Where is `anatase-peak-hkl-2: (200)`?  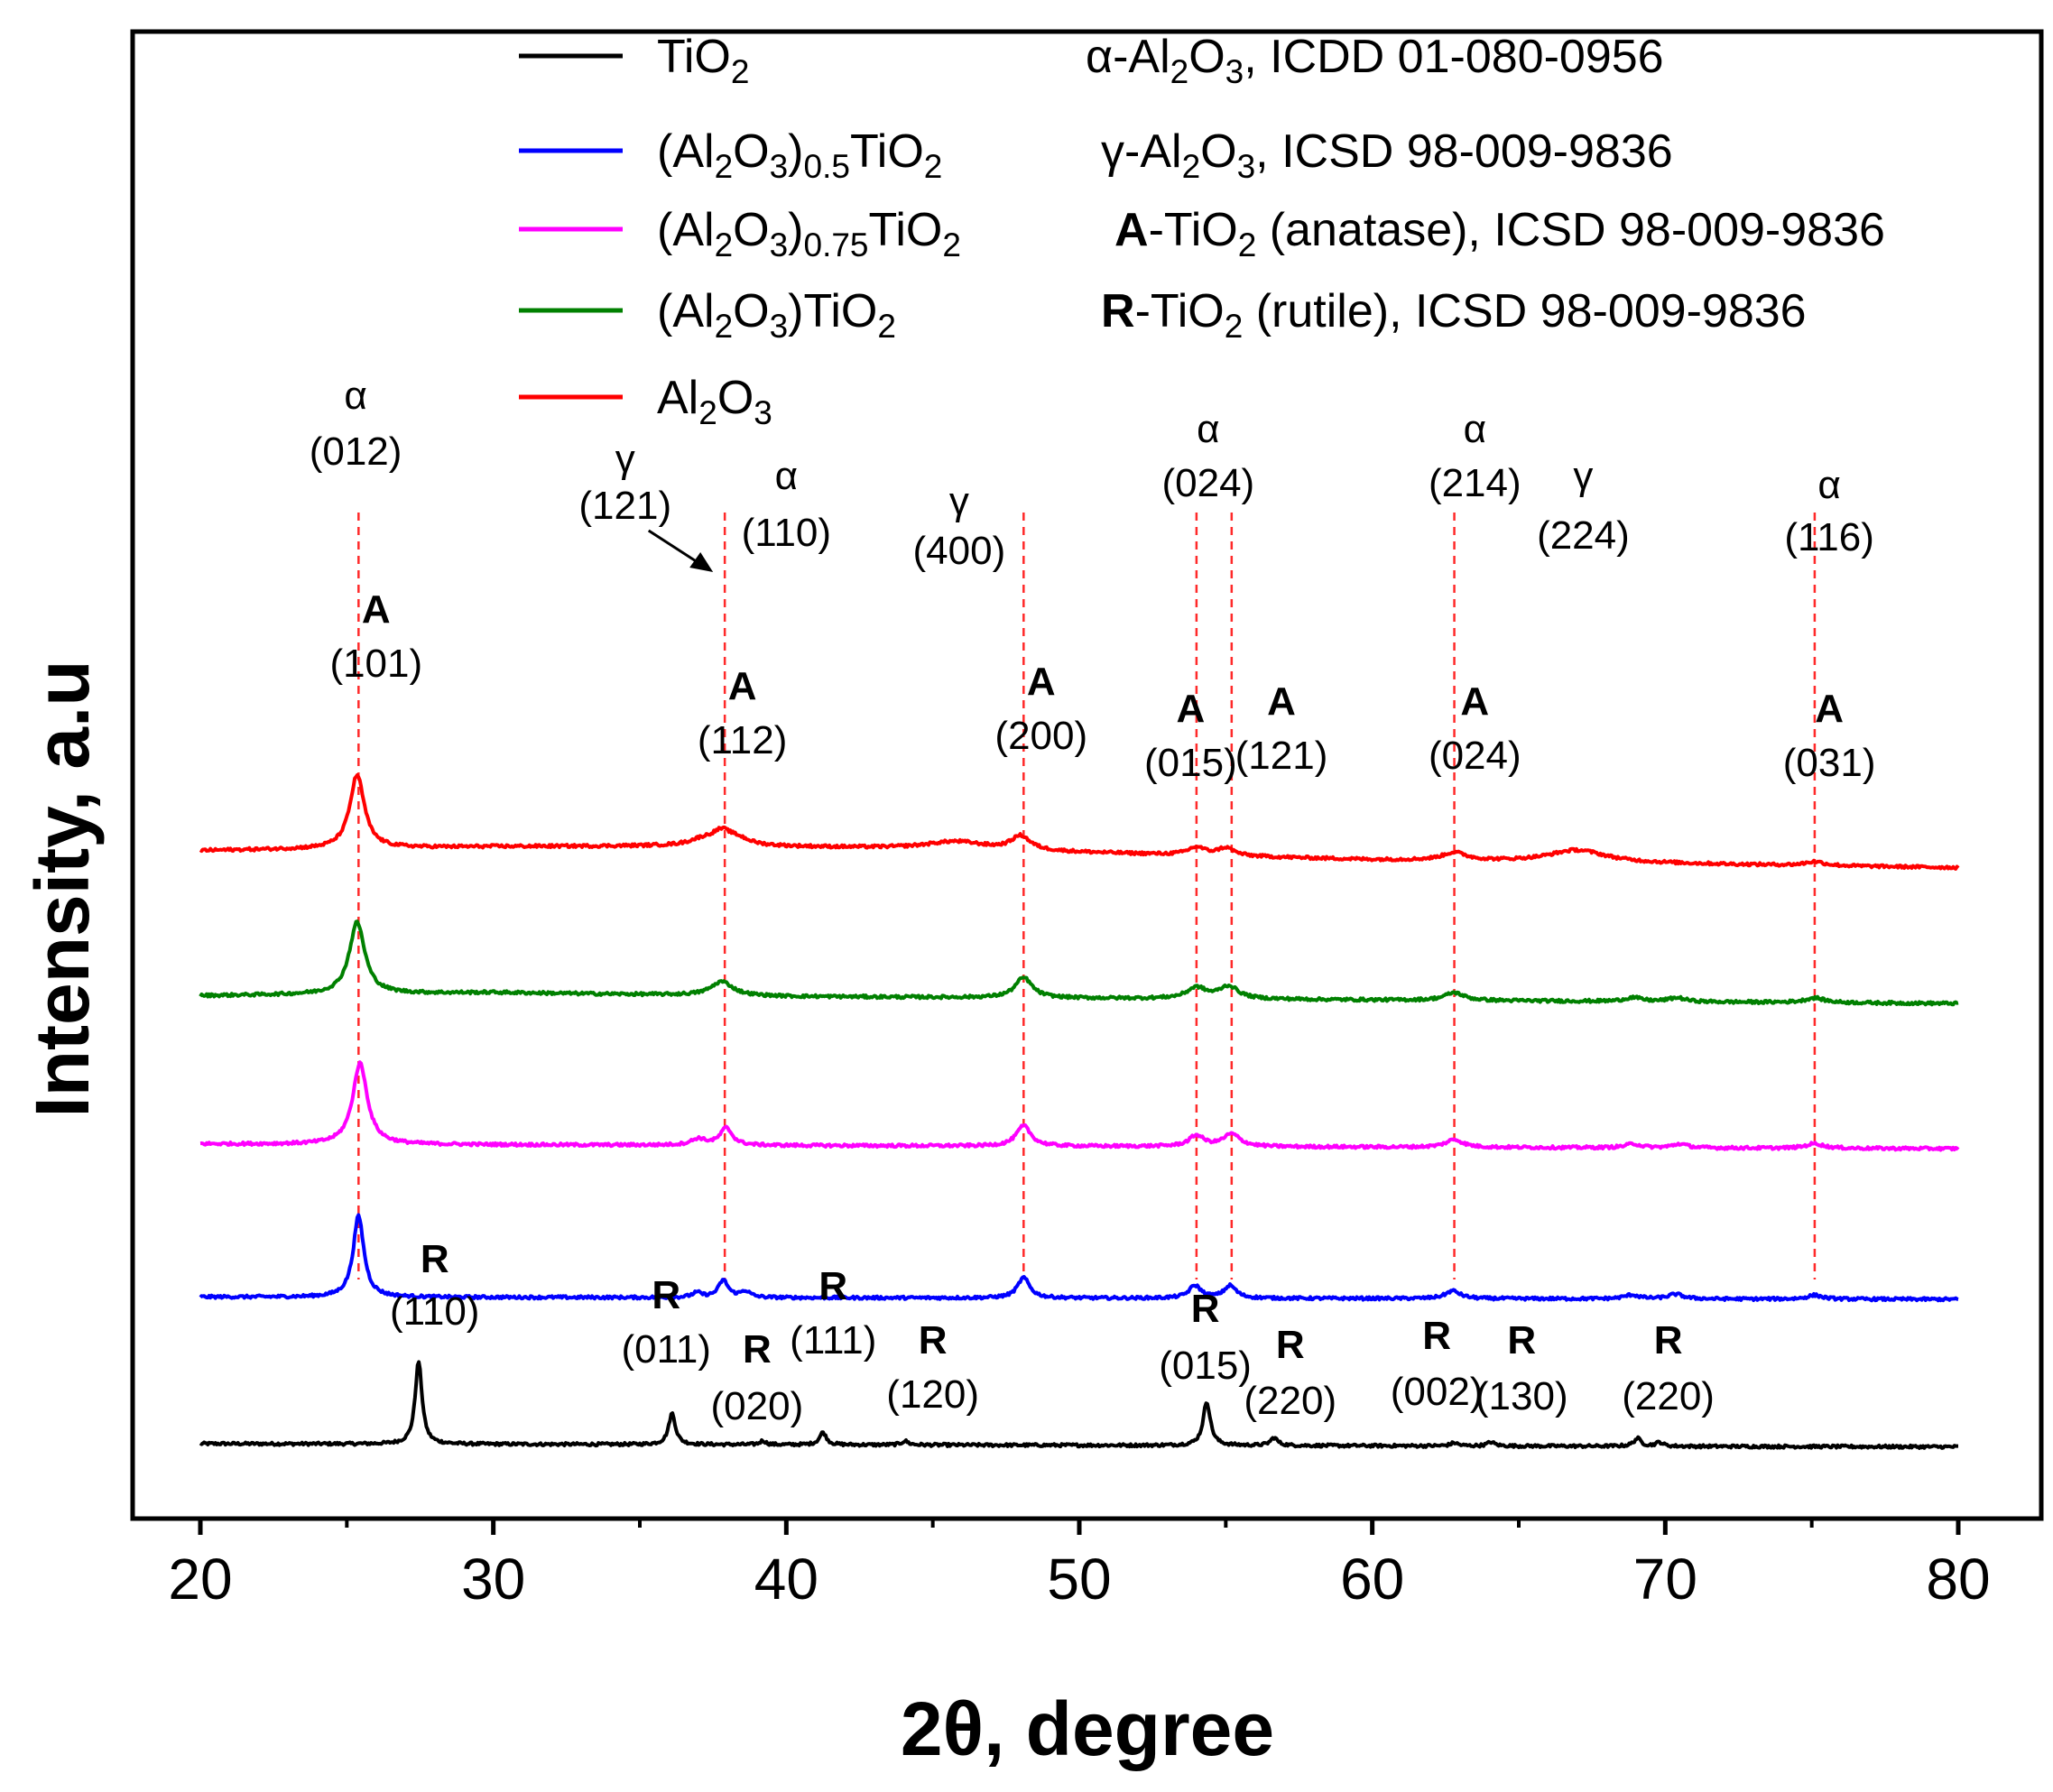
anatase-peak-hkl-2: (200) is located at coordinates (1040, 736).